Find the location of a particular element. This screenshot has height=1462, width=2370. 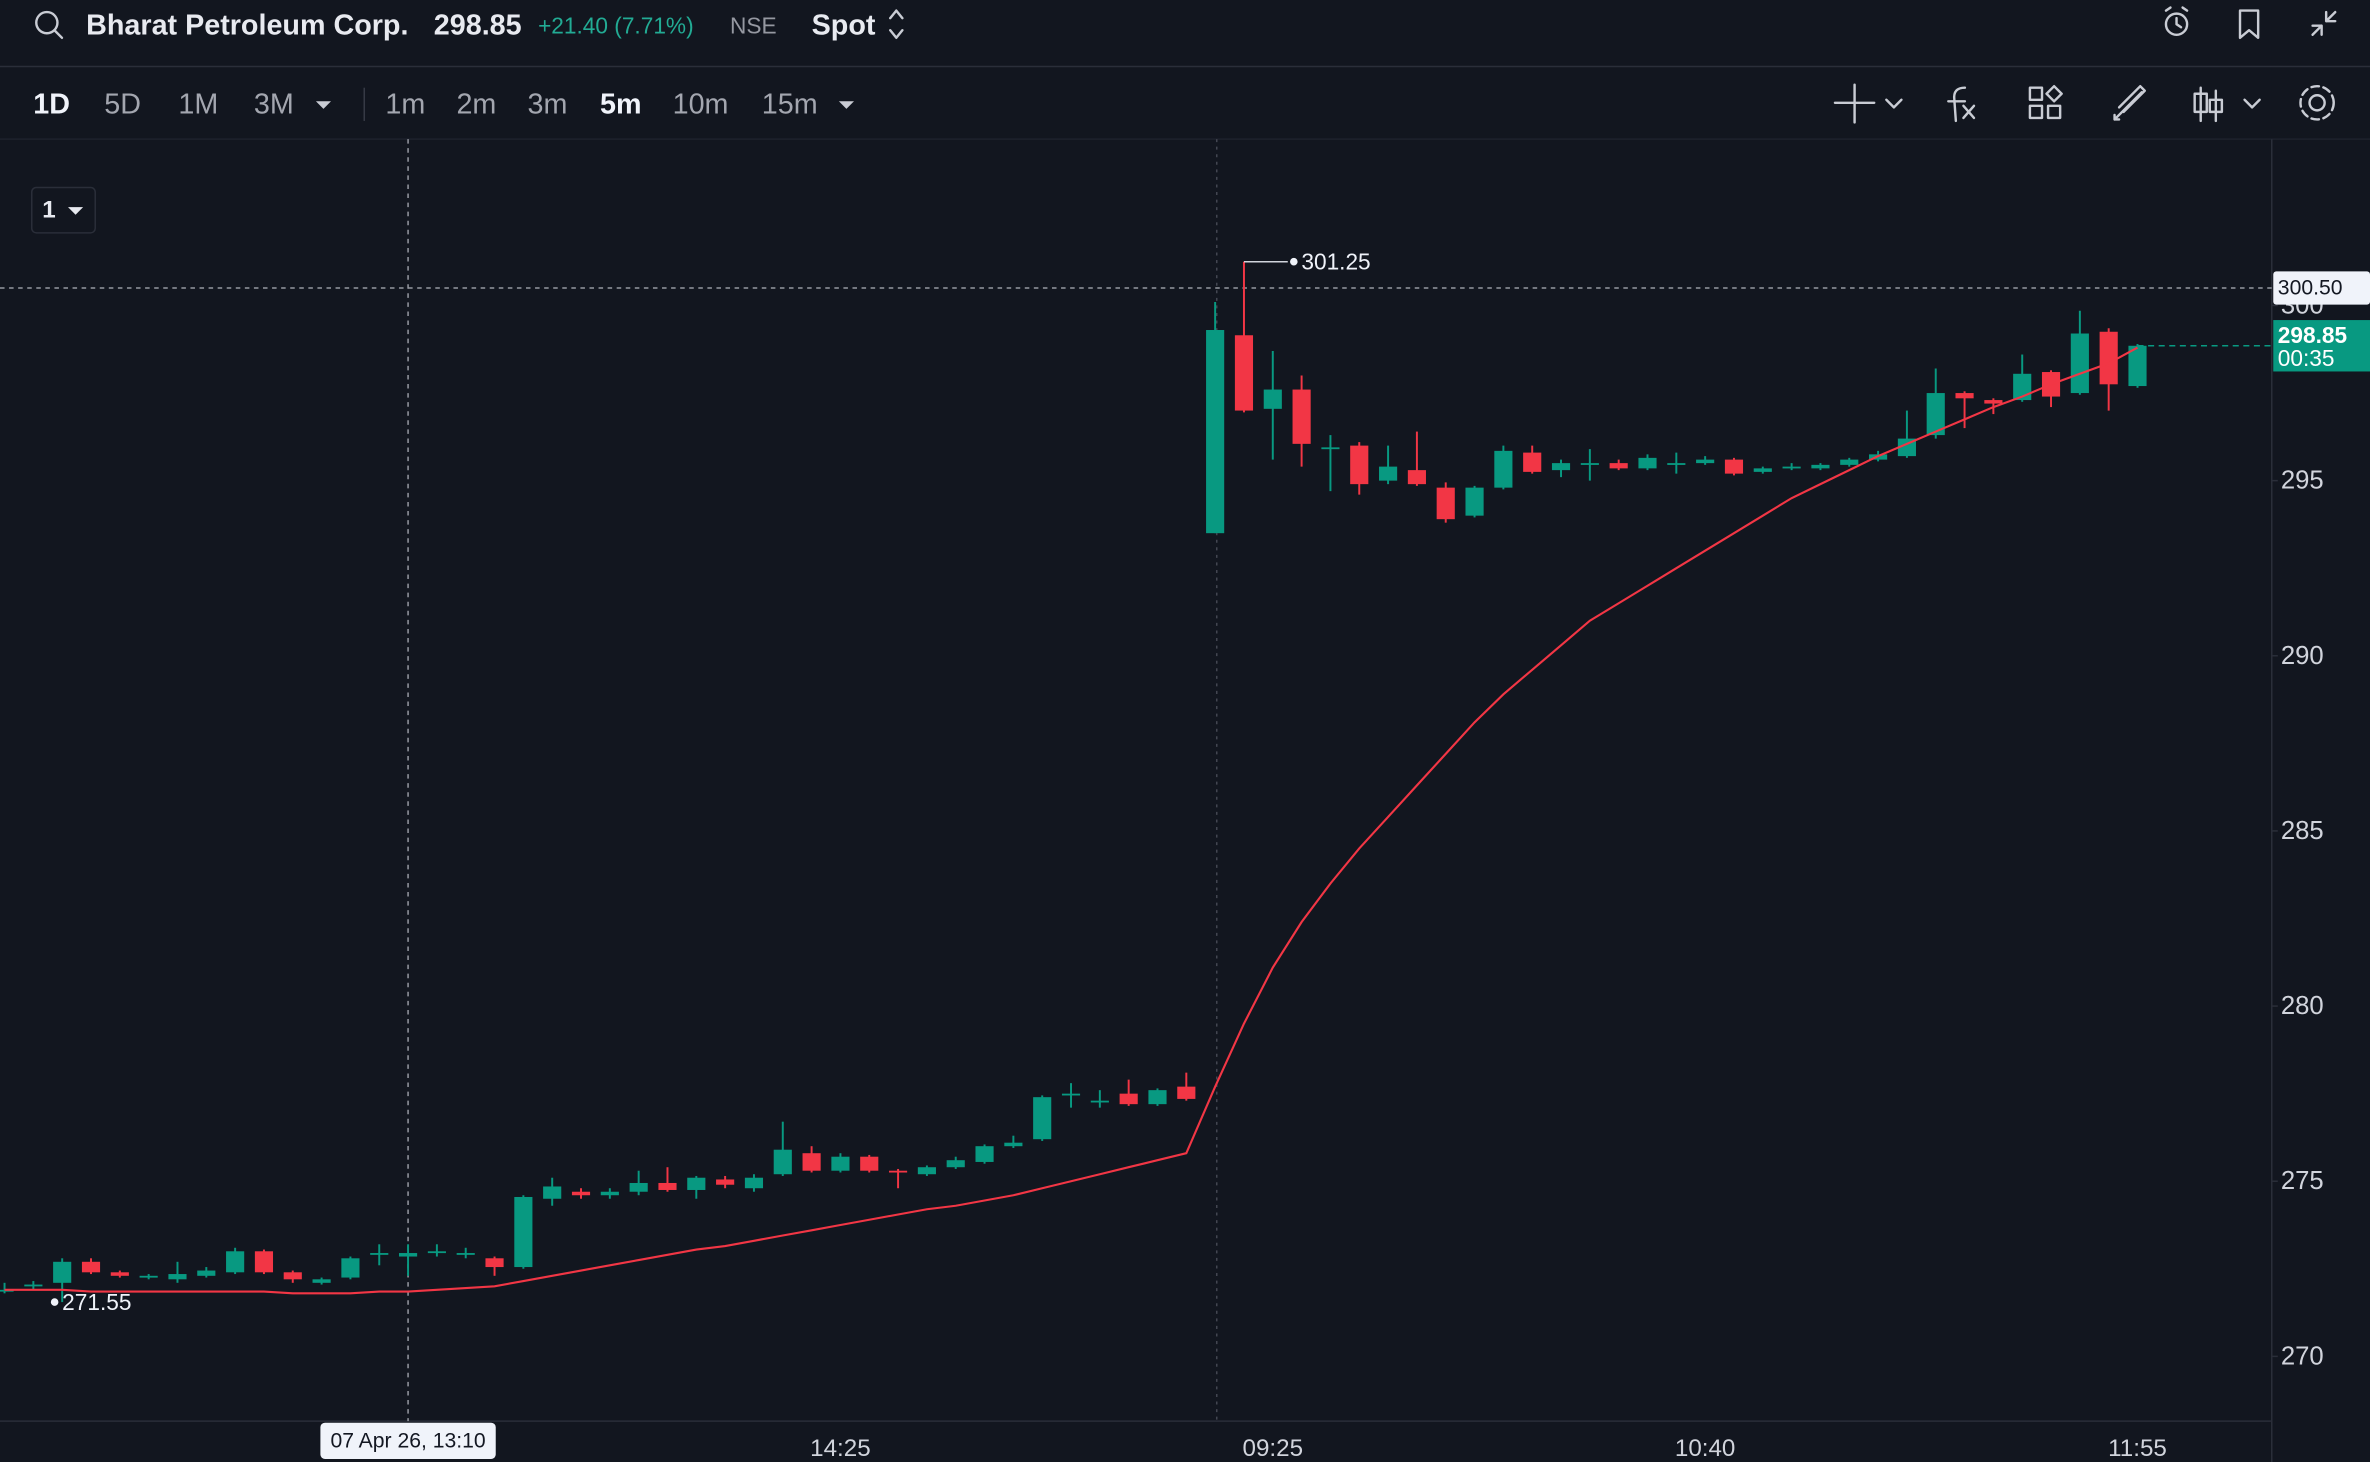

y-tick-label: 270 is located at coordinates (2302, 1356).